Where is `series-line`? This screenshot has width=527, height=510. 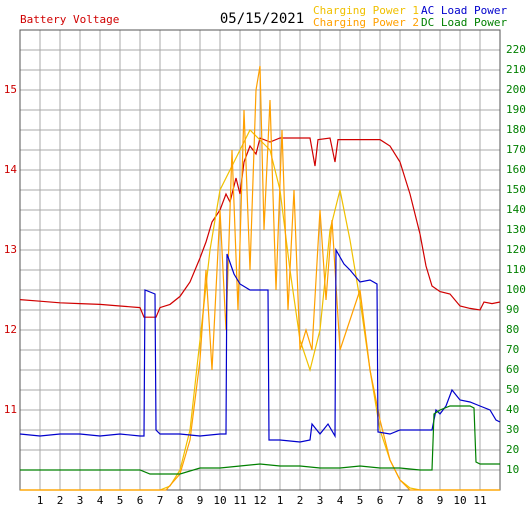 series-line is located at coordinates (260, 440).